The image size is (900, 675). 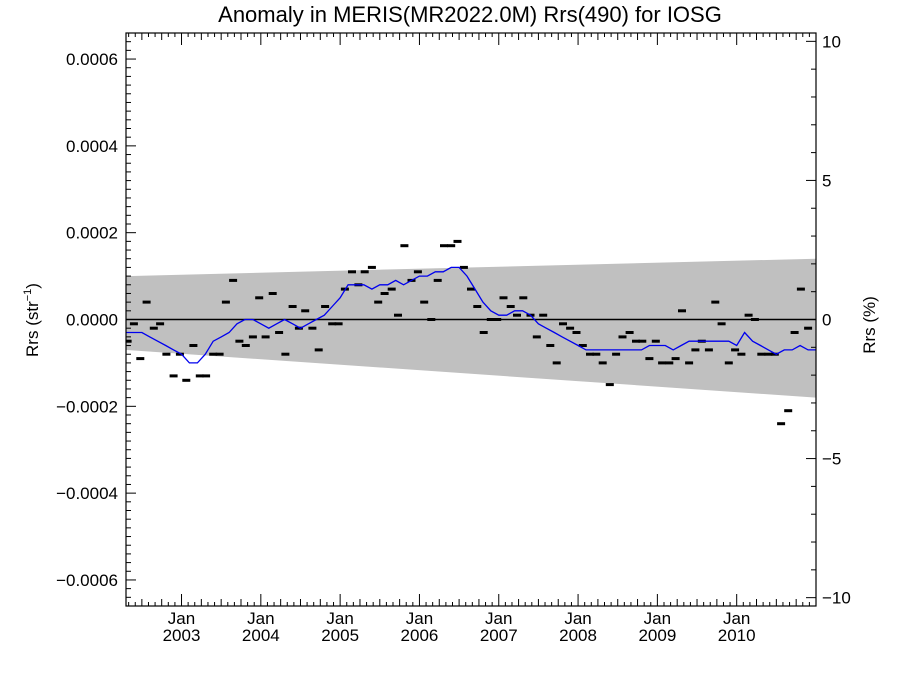 What do you see at coordinates (831, 41) in the screenshot?
I see `right-tick-label: 10` at bounding box center [831, 41].